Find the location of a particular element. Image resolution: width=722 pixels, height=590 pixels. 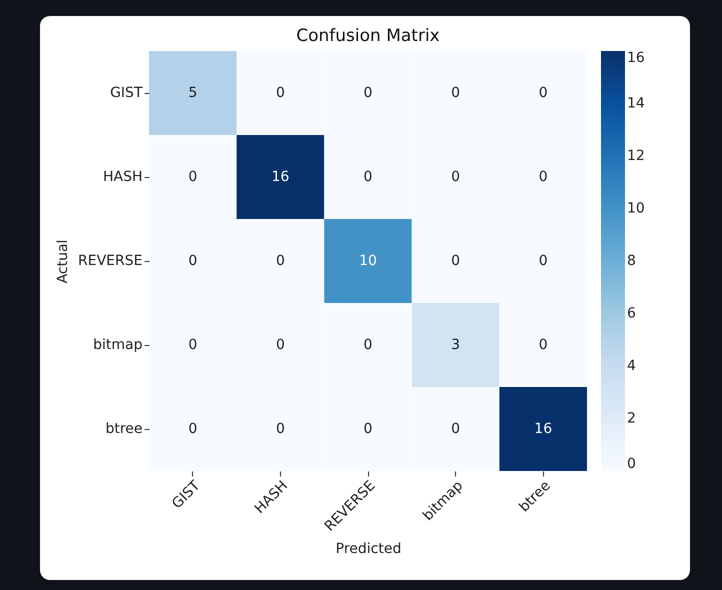

data-label: 10 is located at coordinates (368, 261).